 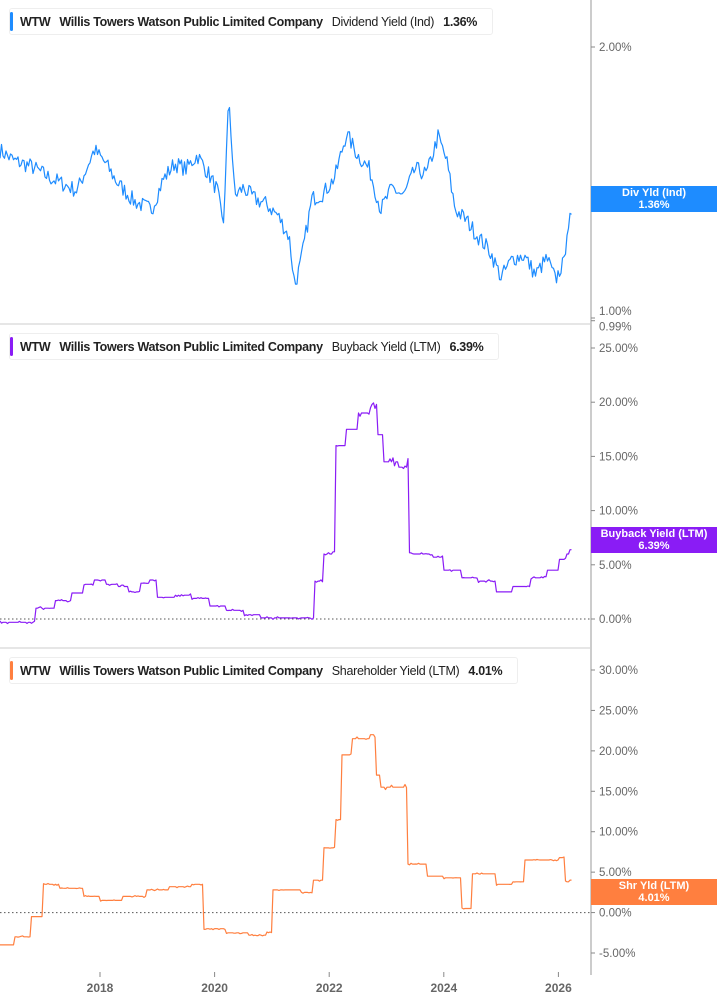 I want to click on x-tick-label: 2018, so click(x=100, y=988).